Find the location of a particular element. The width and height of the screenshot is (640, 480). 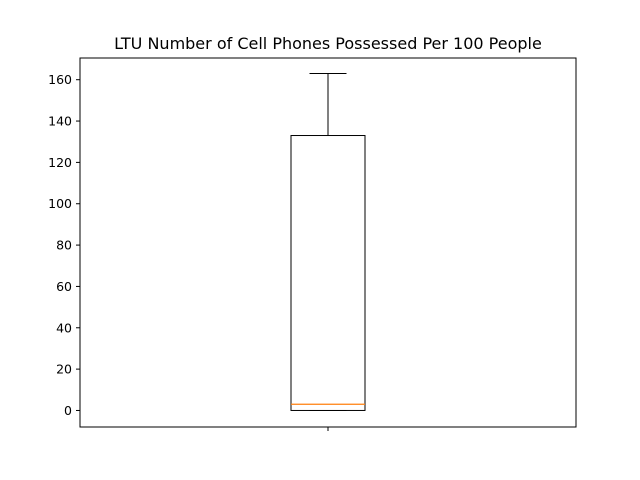

y-tick-label: 60 is located at coordinates (64, 286).